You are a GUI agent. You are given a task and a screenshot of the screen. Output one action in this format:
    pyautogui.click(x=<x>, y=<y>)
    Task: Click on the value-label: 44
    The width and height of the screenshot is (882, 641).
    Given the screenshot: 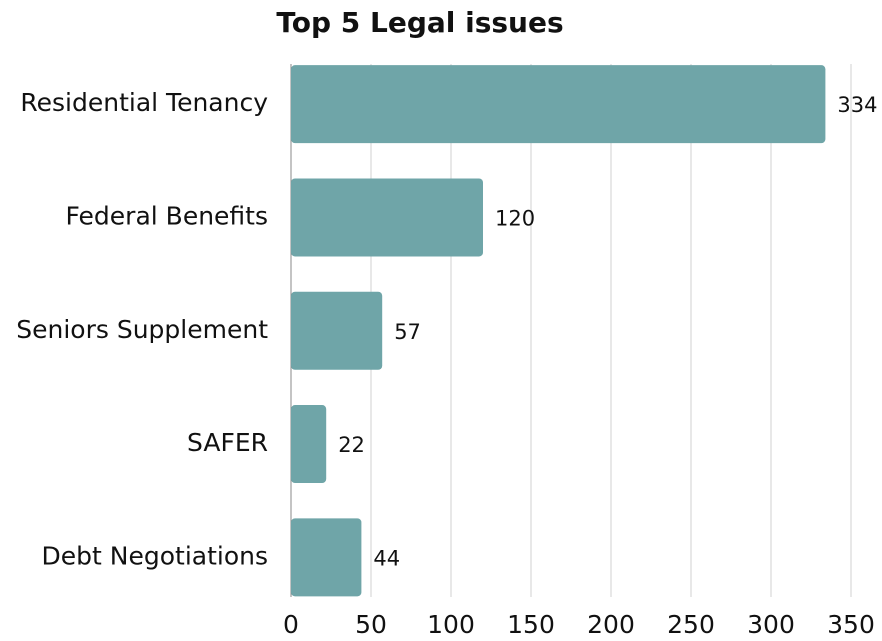 What is the action you would take?
    pyautogui.click(x=386, y=558)
    